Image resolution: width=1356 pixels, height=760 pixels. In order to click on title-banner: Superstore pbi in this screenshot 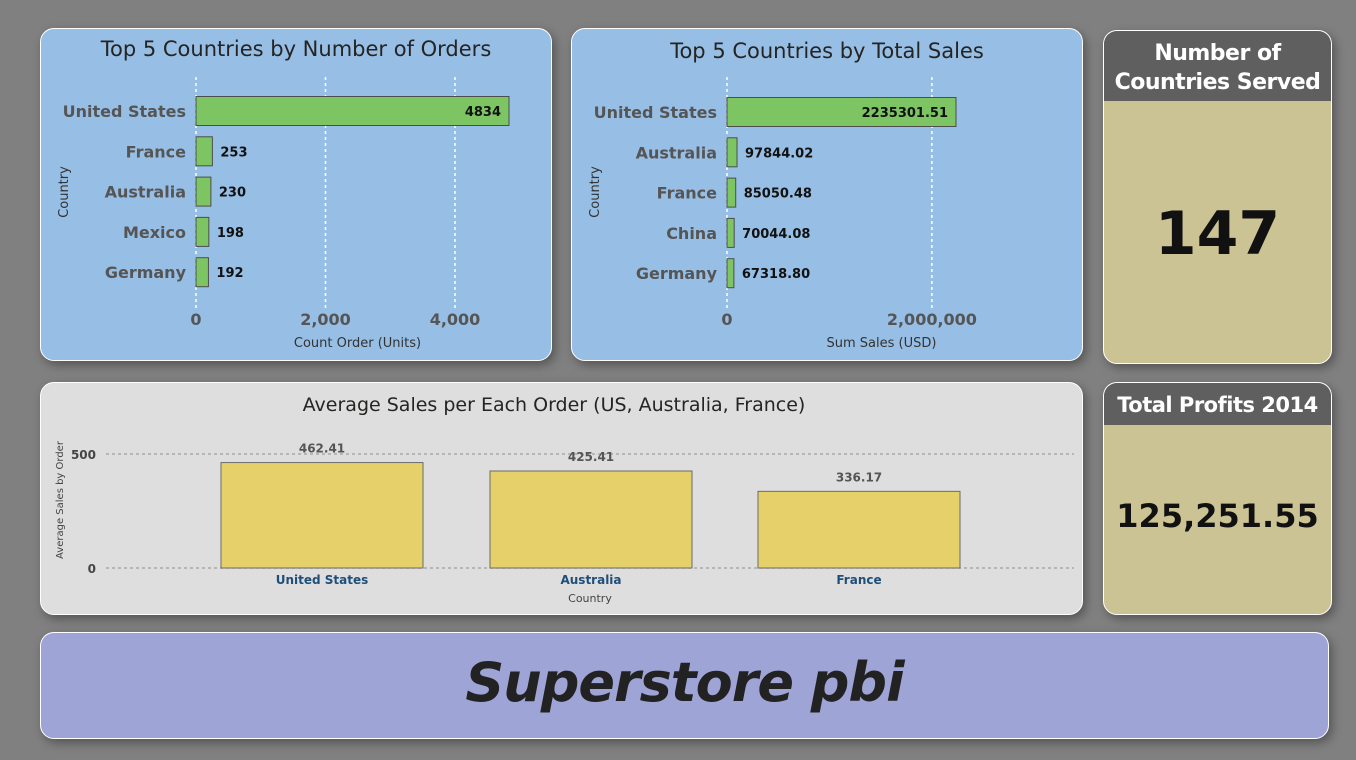, I will do `click(684, 685)`.